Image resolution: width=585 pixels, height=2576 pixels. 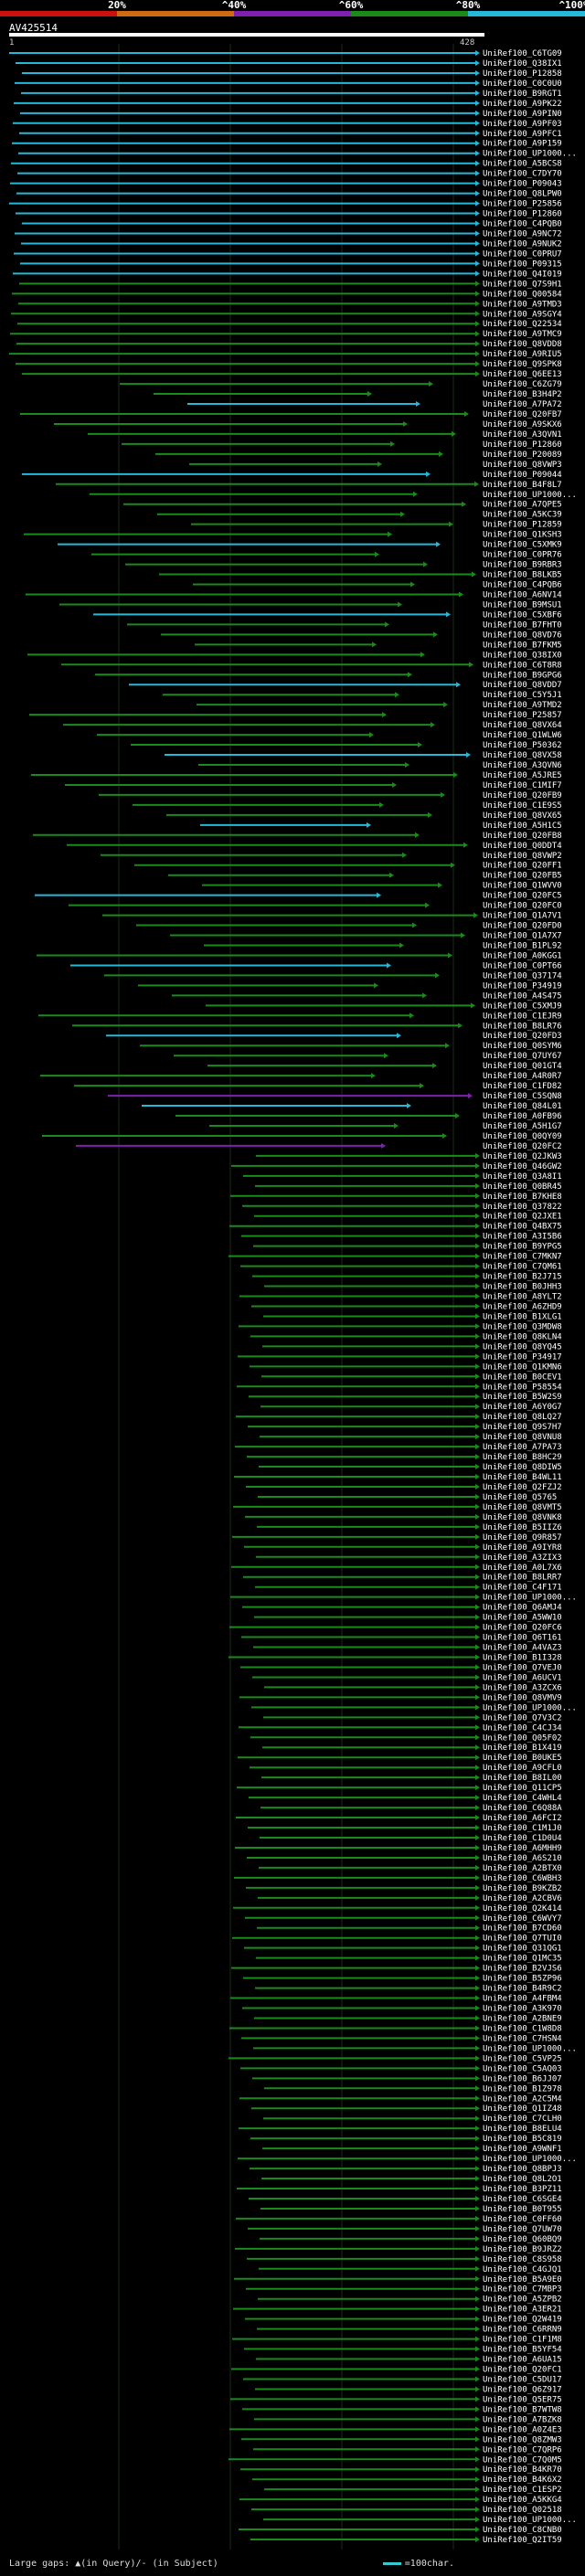 What do you see at coordinates (522, 1949) in the screenshot?
I see `hit-label: UniRef100_Q31QG1` at bounding box center [522, 1949].